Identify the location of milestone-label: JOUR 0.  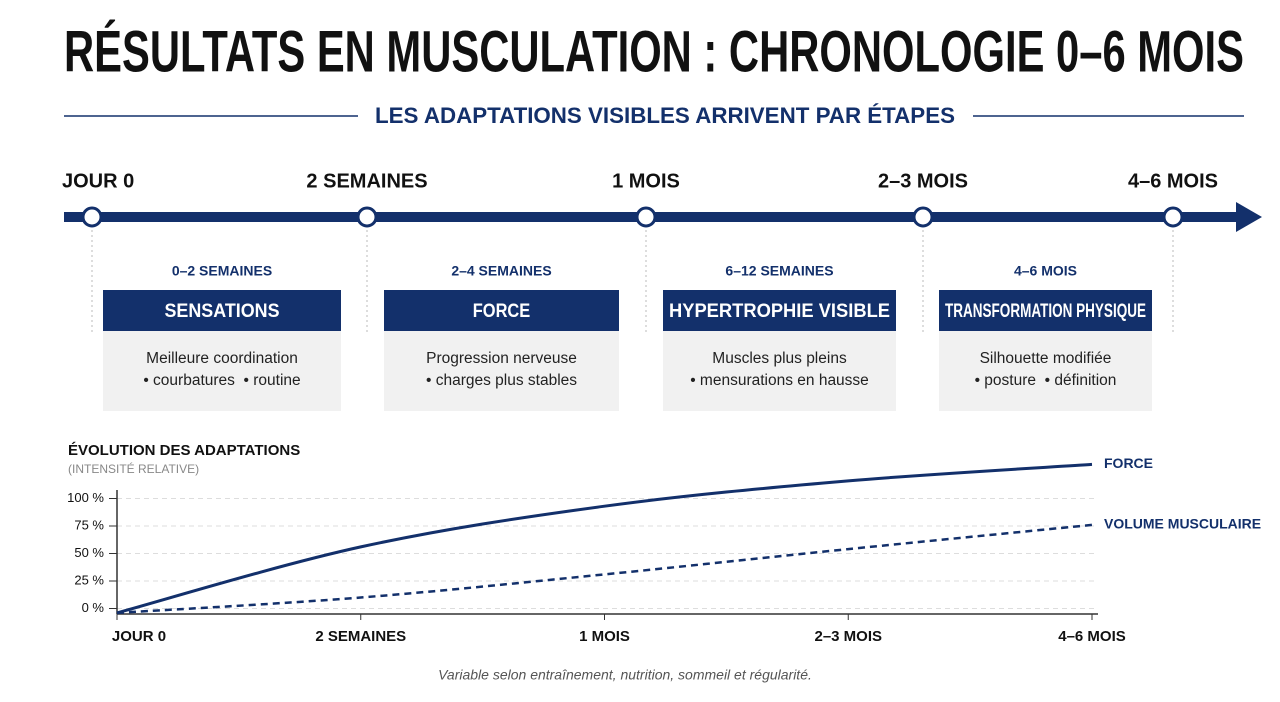
(98, 181).